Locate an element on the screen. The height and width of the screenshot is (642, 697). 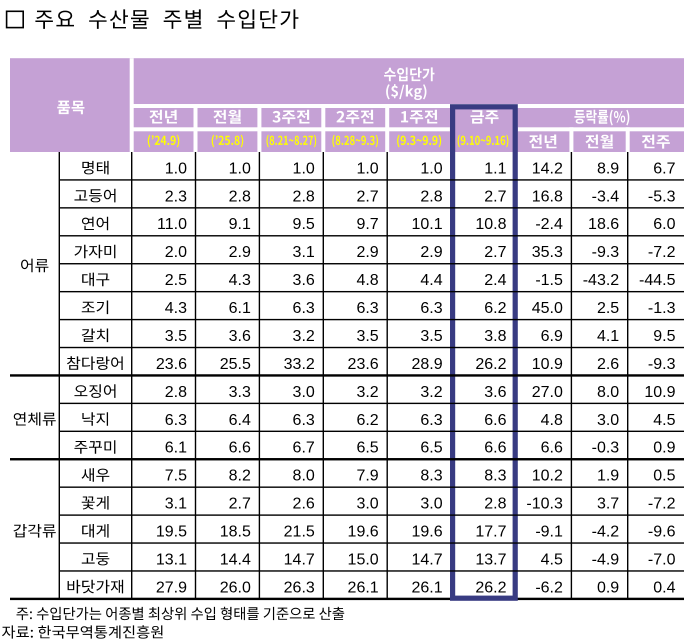
svg-text: 2.3 is located at coordinates (176, 196).